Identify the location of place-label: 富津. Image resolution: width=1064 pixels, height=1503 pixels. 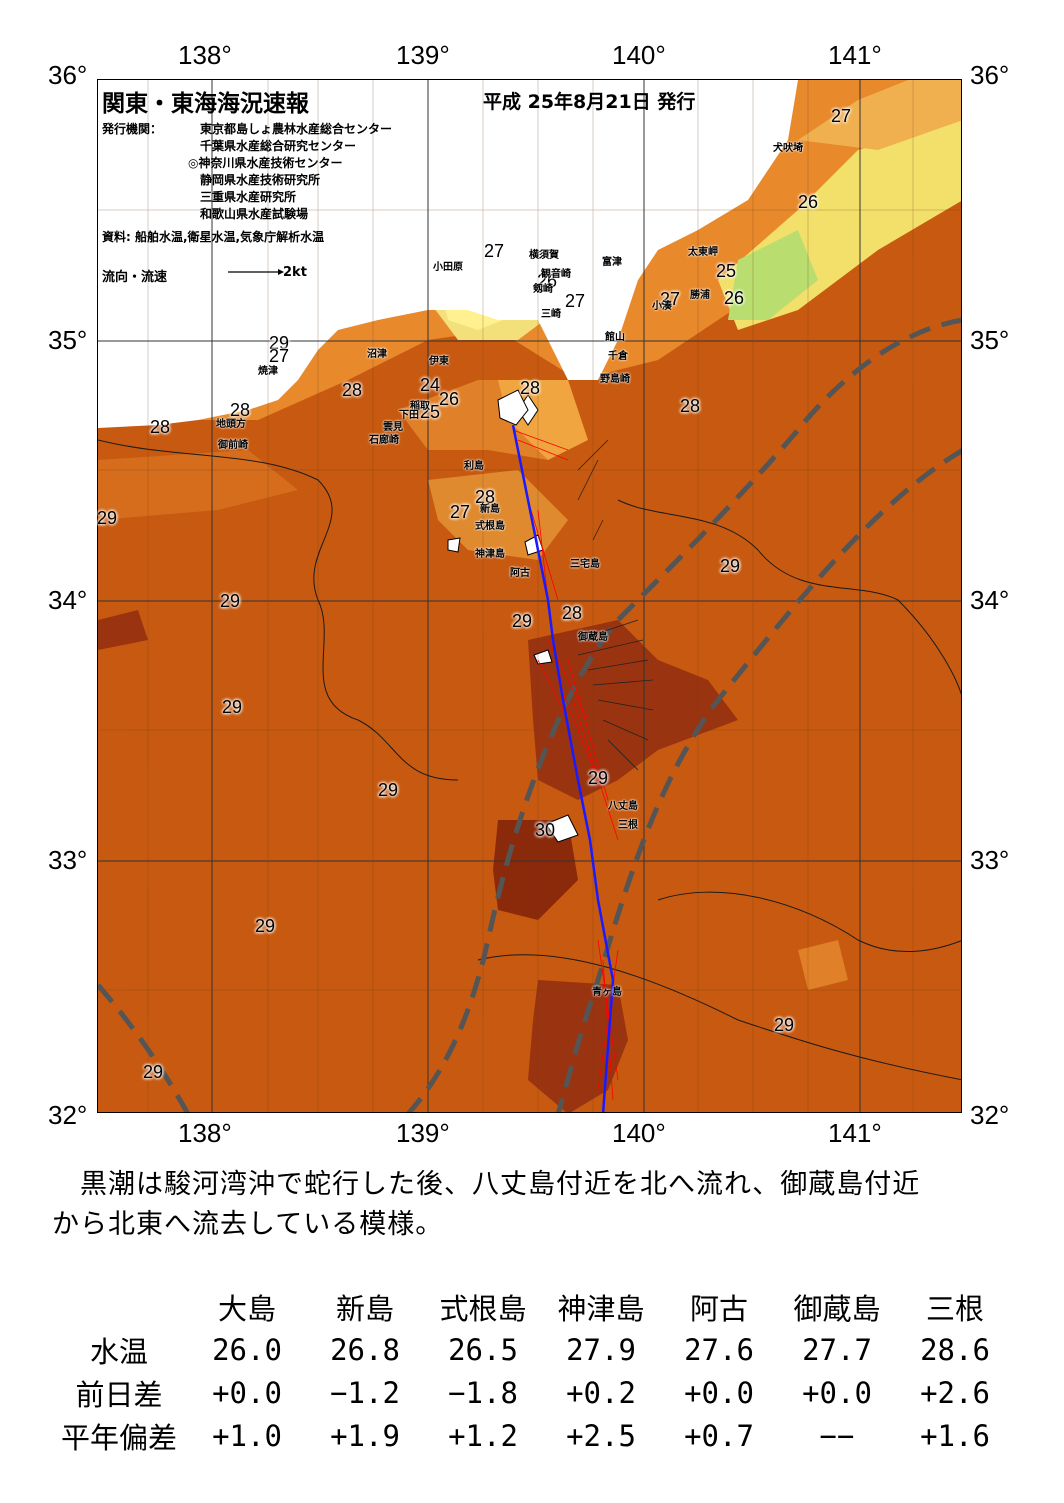
(612, 262).